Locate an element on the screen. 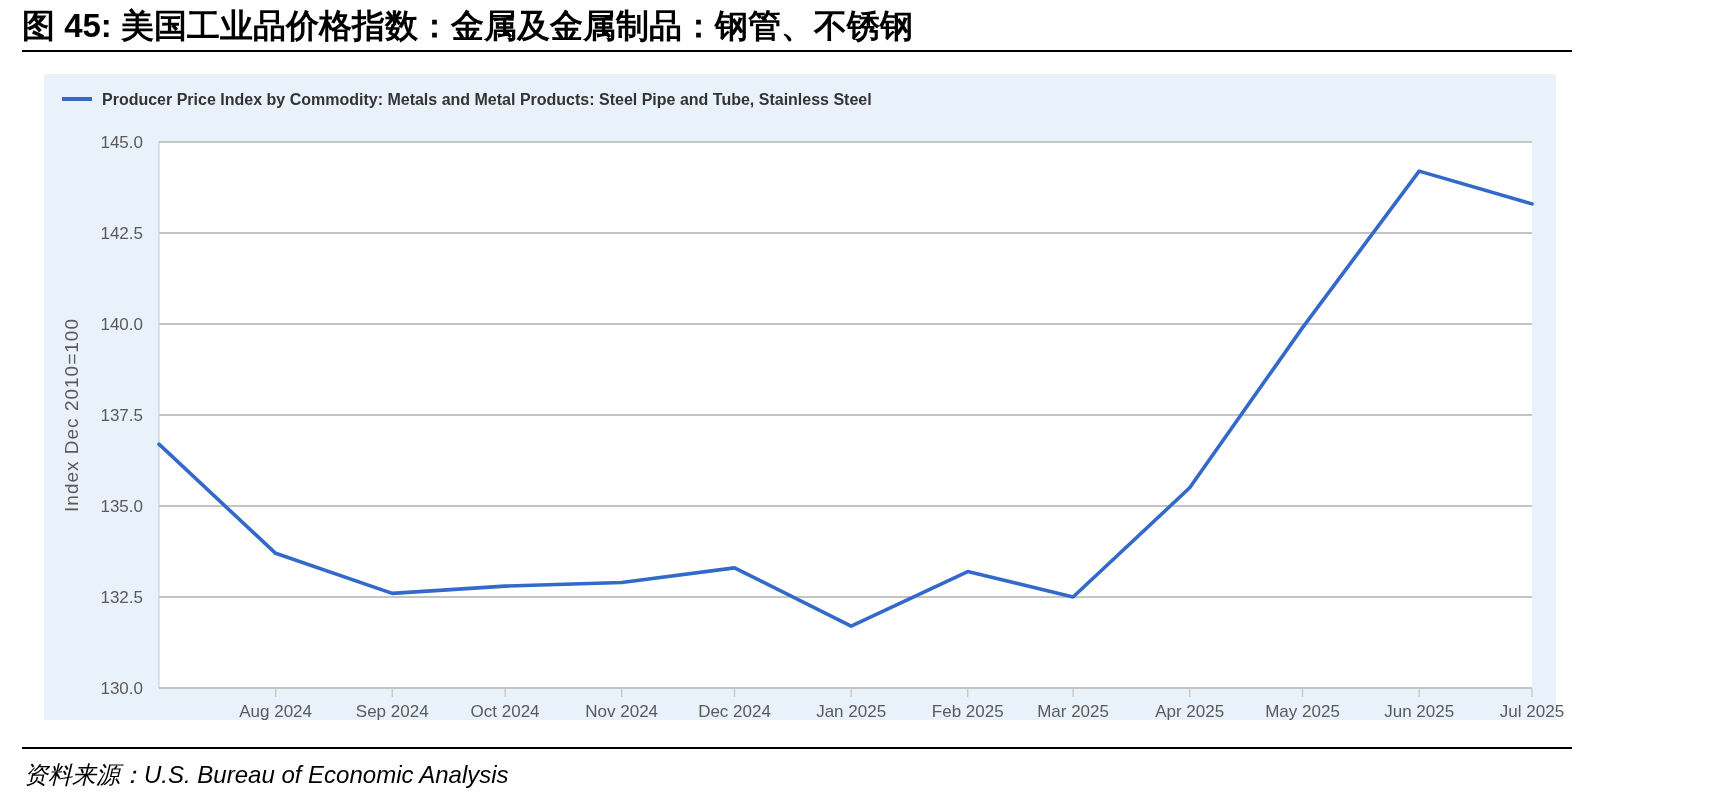 The height and width of the screenshot is (802, 1730). y-tick-label: 130.0 is located at coordinates (121, 688).